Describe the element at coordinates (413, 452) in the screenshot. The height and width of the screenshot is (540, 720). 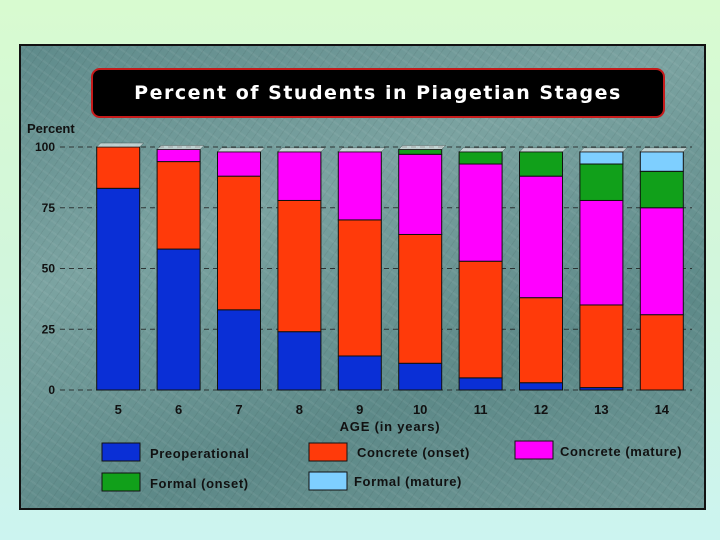
I see `legend-label: Concrete (onset)` at that location.